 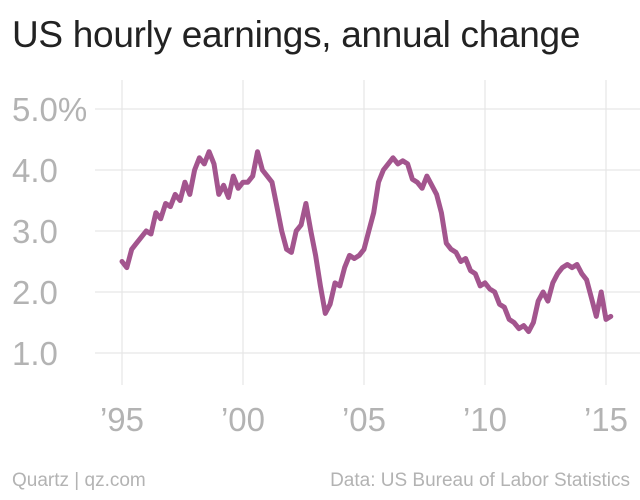 I want to click on y-tick-label: 4.0, so click(x=35, y=170).